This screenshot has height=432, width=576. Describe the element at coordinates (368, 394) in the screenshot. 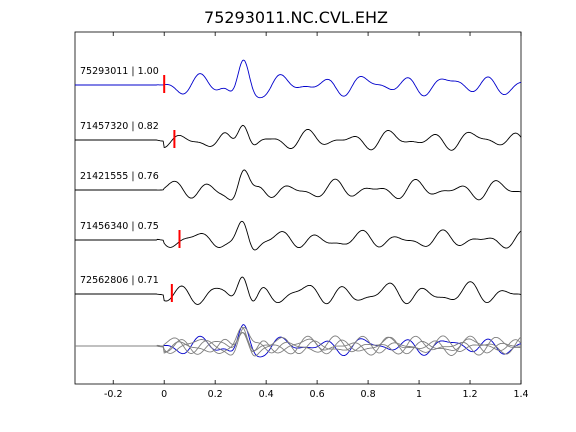

I see `x-tick-label: 0.8` at that location.